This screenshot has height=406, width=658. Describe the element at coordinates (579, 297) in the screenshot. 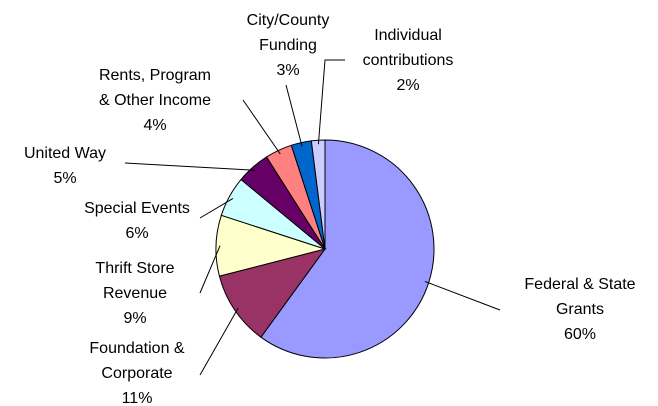

I see `category-label: Federal & State Grants` at that location.